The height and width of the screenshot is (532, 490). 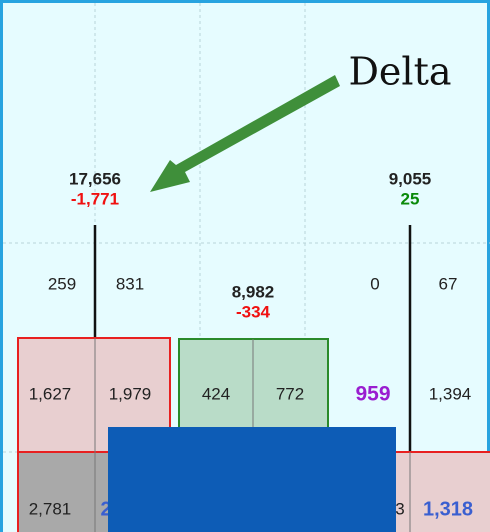 What do you see at coordinates (130, 393) in the screenshot?
I see `cell: 1,979` at bounding box center [130, 393].